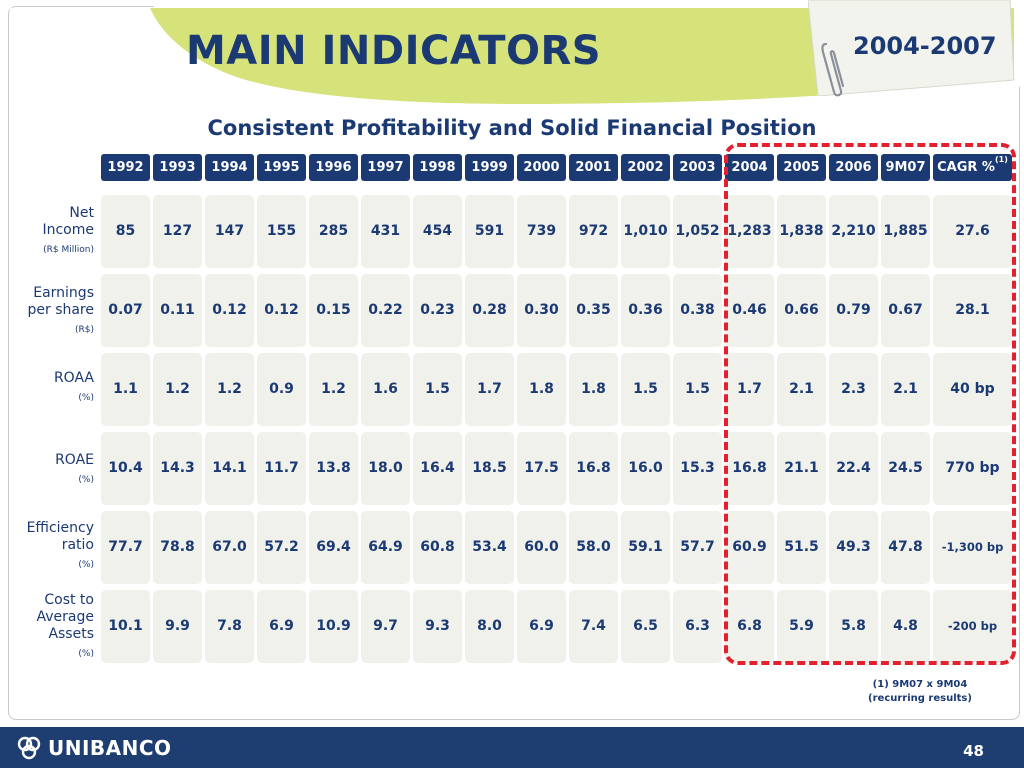 The image size is (1024, 768). What do you see at coordinates (905, 167) in the screenshot?
I see `column-header-9m07: 9M07` at bounding box center [905, 167].